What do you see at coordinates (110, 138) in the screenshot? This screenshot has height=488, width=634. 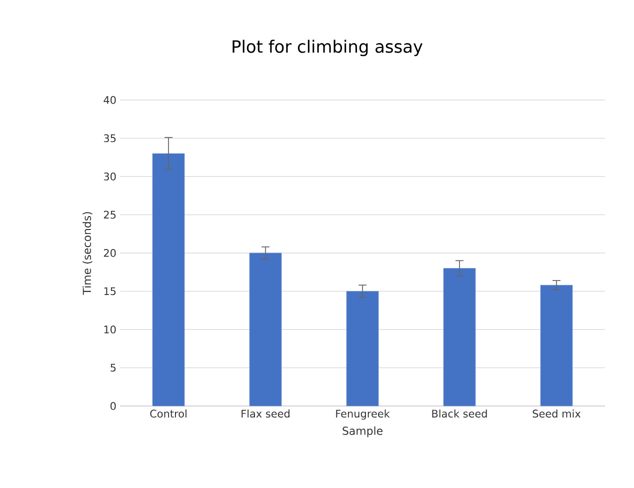 I see `y-tick-label: 35` at bounding box center [110, 138].